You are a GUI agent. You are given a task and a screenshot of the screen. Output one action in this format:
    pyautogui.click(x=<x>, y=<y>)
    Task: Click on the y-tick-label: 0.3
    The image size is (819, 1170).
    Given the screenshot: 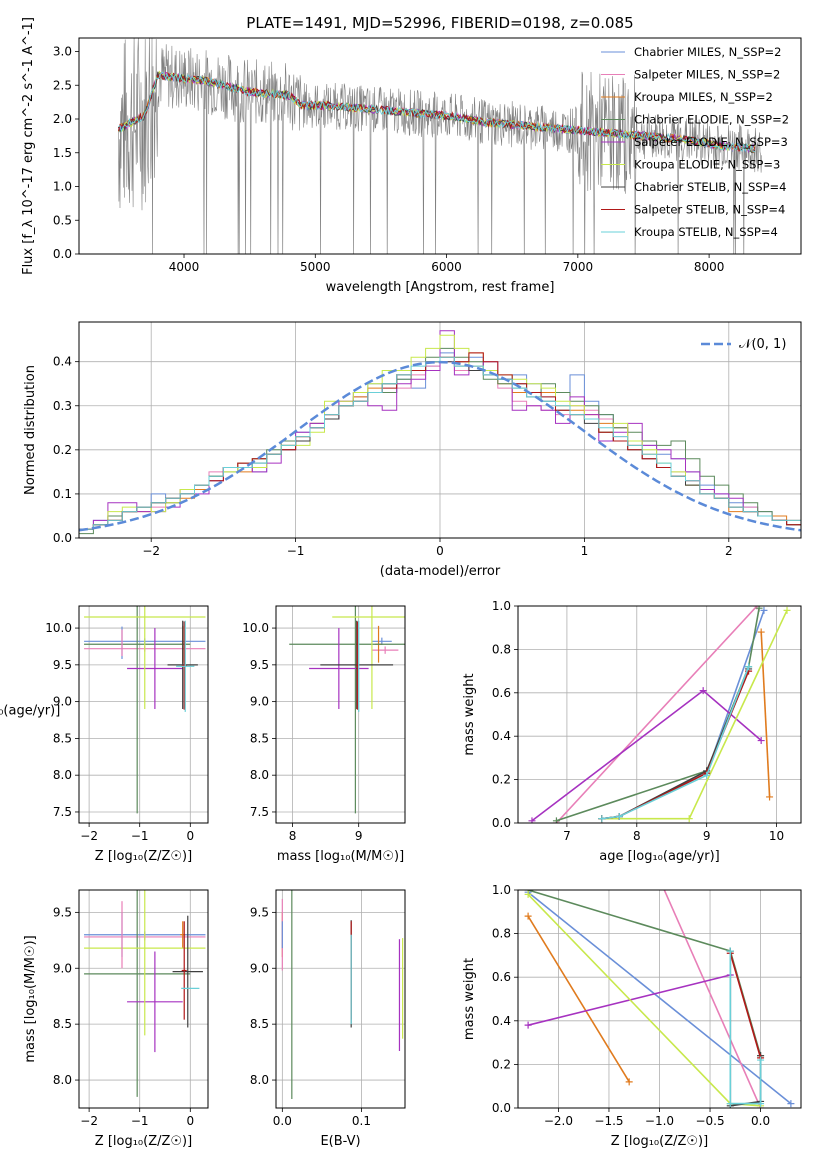 What is the action you would take?
    pyautogui.click(x=62, y=406)
    